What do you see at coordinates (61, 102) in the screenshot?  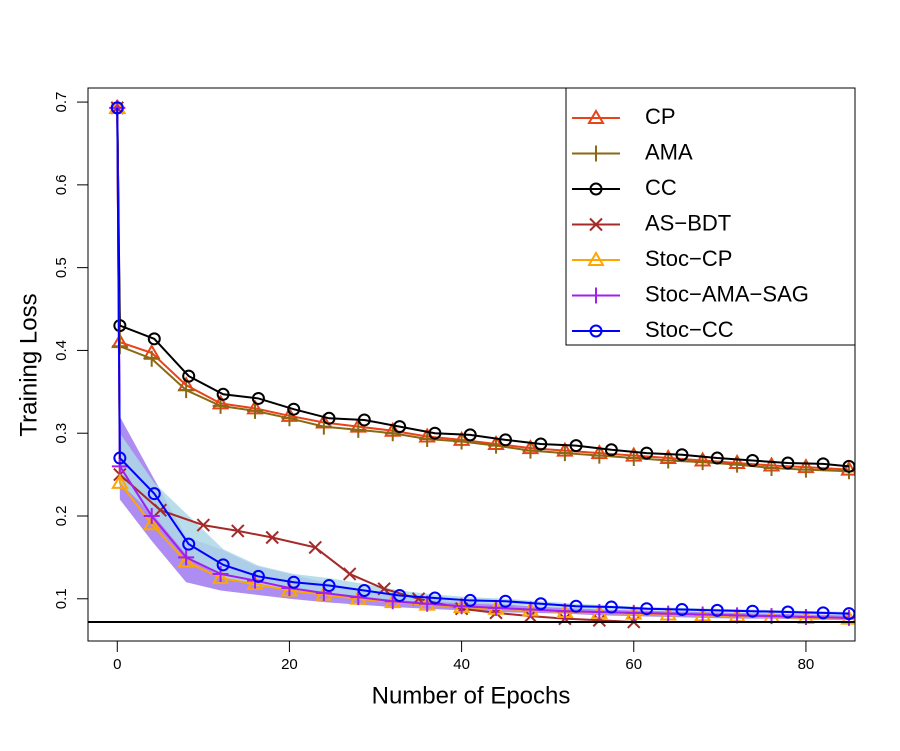 I see `y-tick-label: 0.7` at bounding box center [61, 102].